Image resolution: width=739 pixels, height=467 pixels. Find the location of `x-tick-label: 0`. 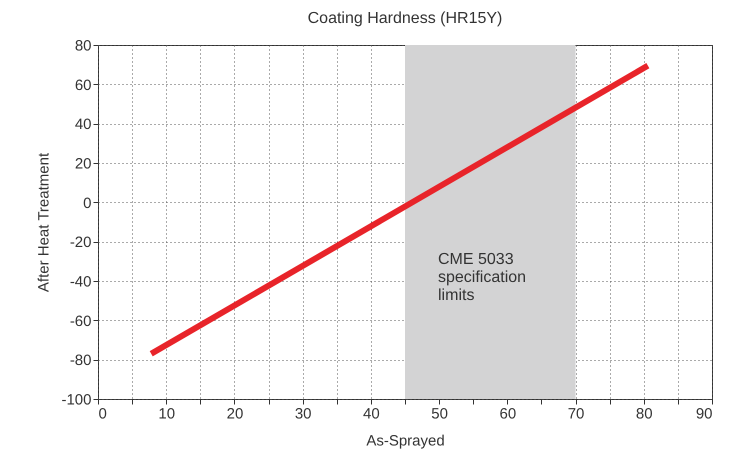

x-tick-label: 0 is located at coordinates (102, 414).